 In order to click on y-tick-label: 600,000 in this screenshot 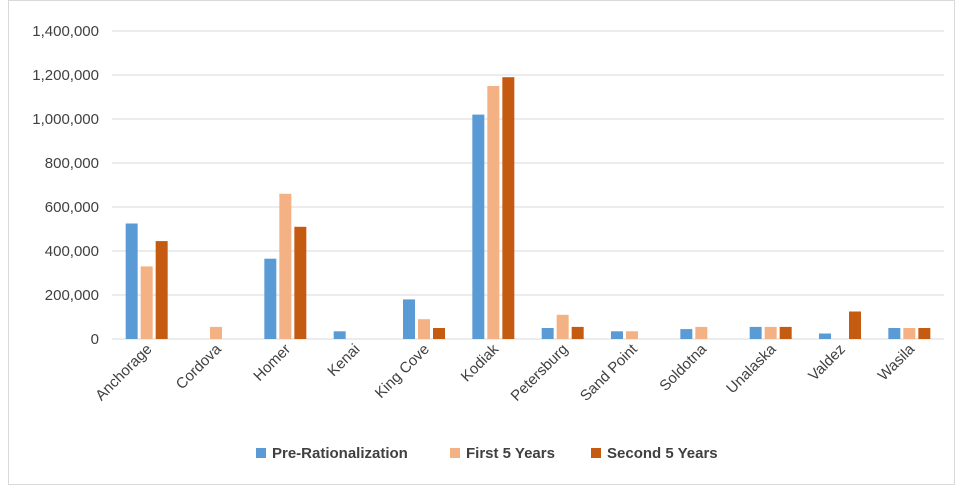, I will do `click(72, 207)`.